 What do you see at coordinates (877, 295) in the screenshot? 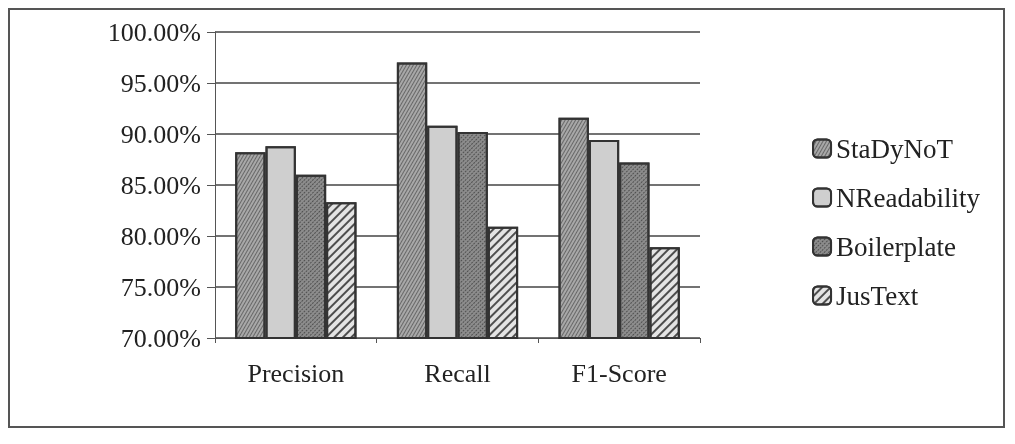
I see `legend-label: JusText` at bounding box center [877, 295].